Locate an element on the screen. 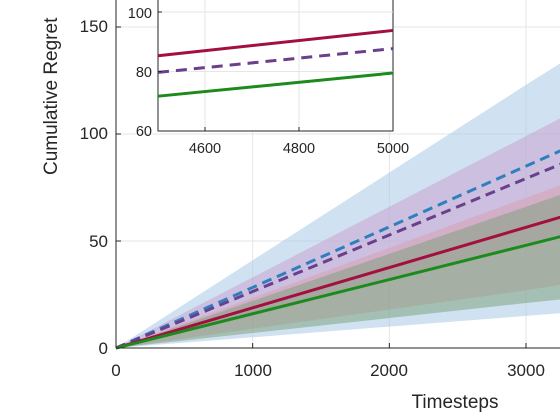 The width and height of the screenshot is (560, 420). y-tick-label: 100 is located at coordinates (94, 133).